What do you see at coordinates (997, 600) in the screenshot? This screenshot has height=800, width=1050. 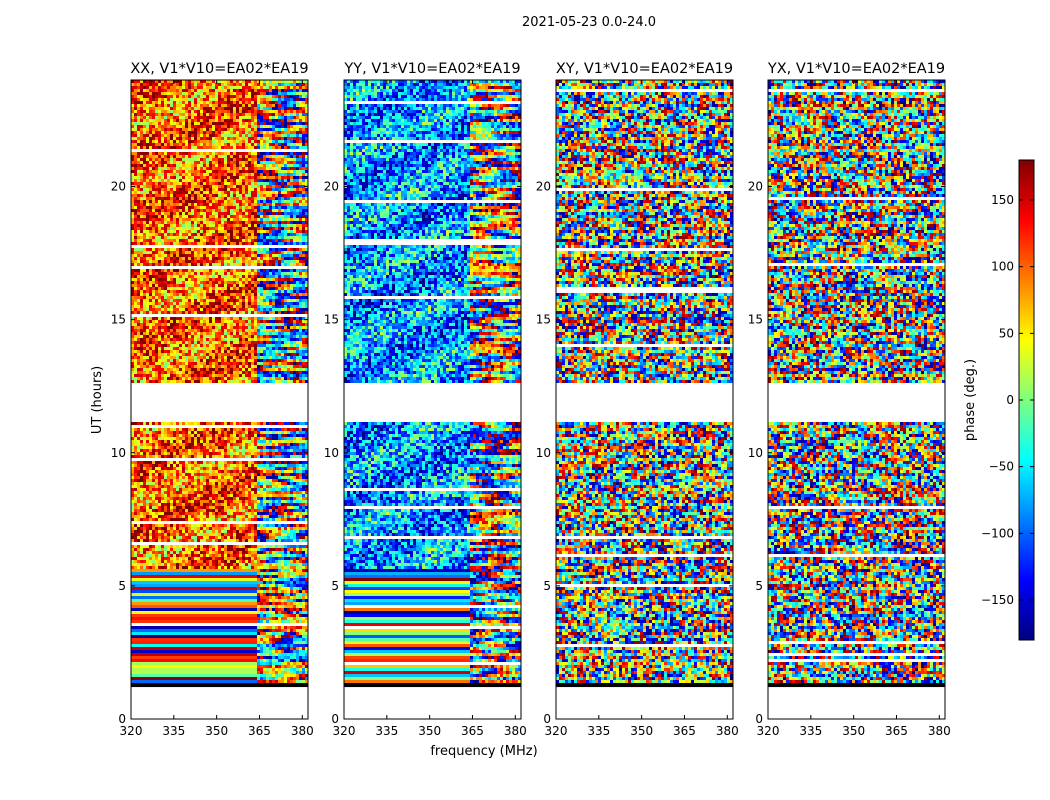 I see `colorbar-tick-label: −150` at bounding box center [997, 600].